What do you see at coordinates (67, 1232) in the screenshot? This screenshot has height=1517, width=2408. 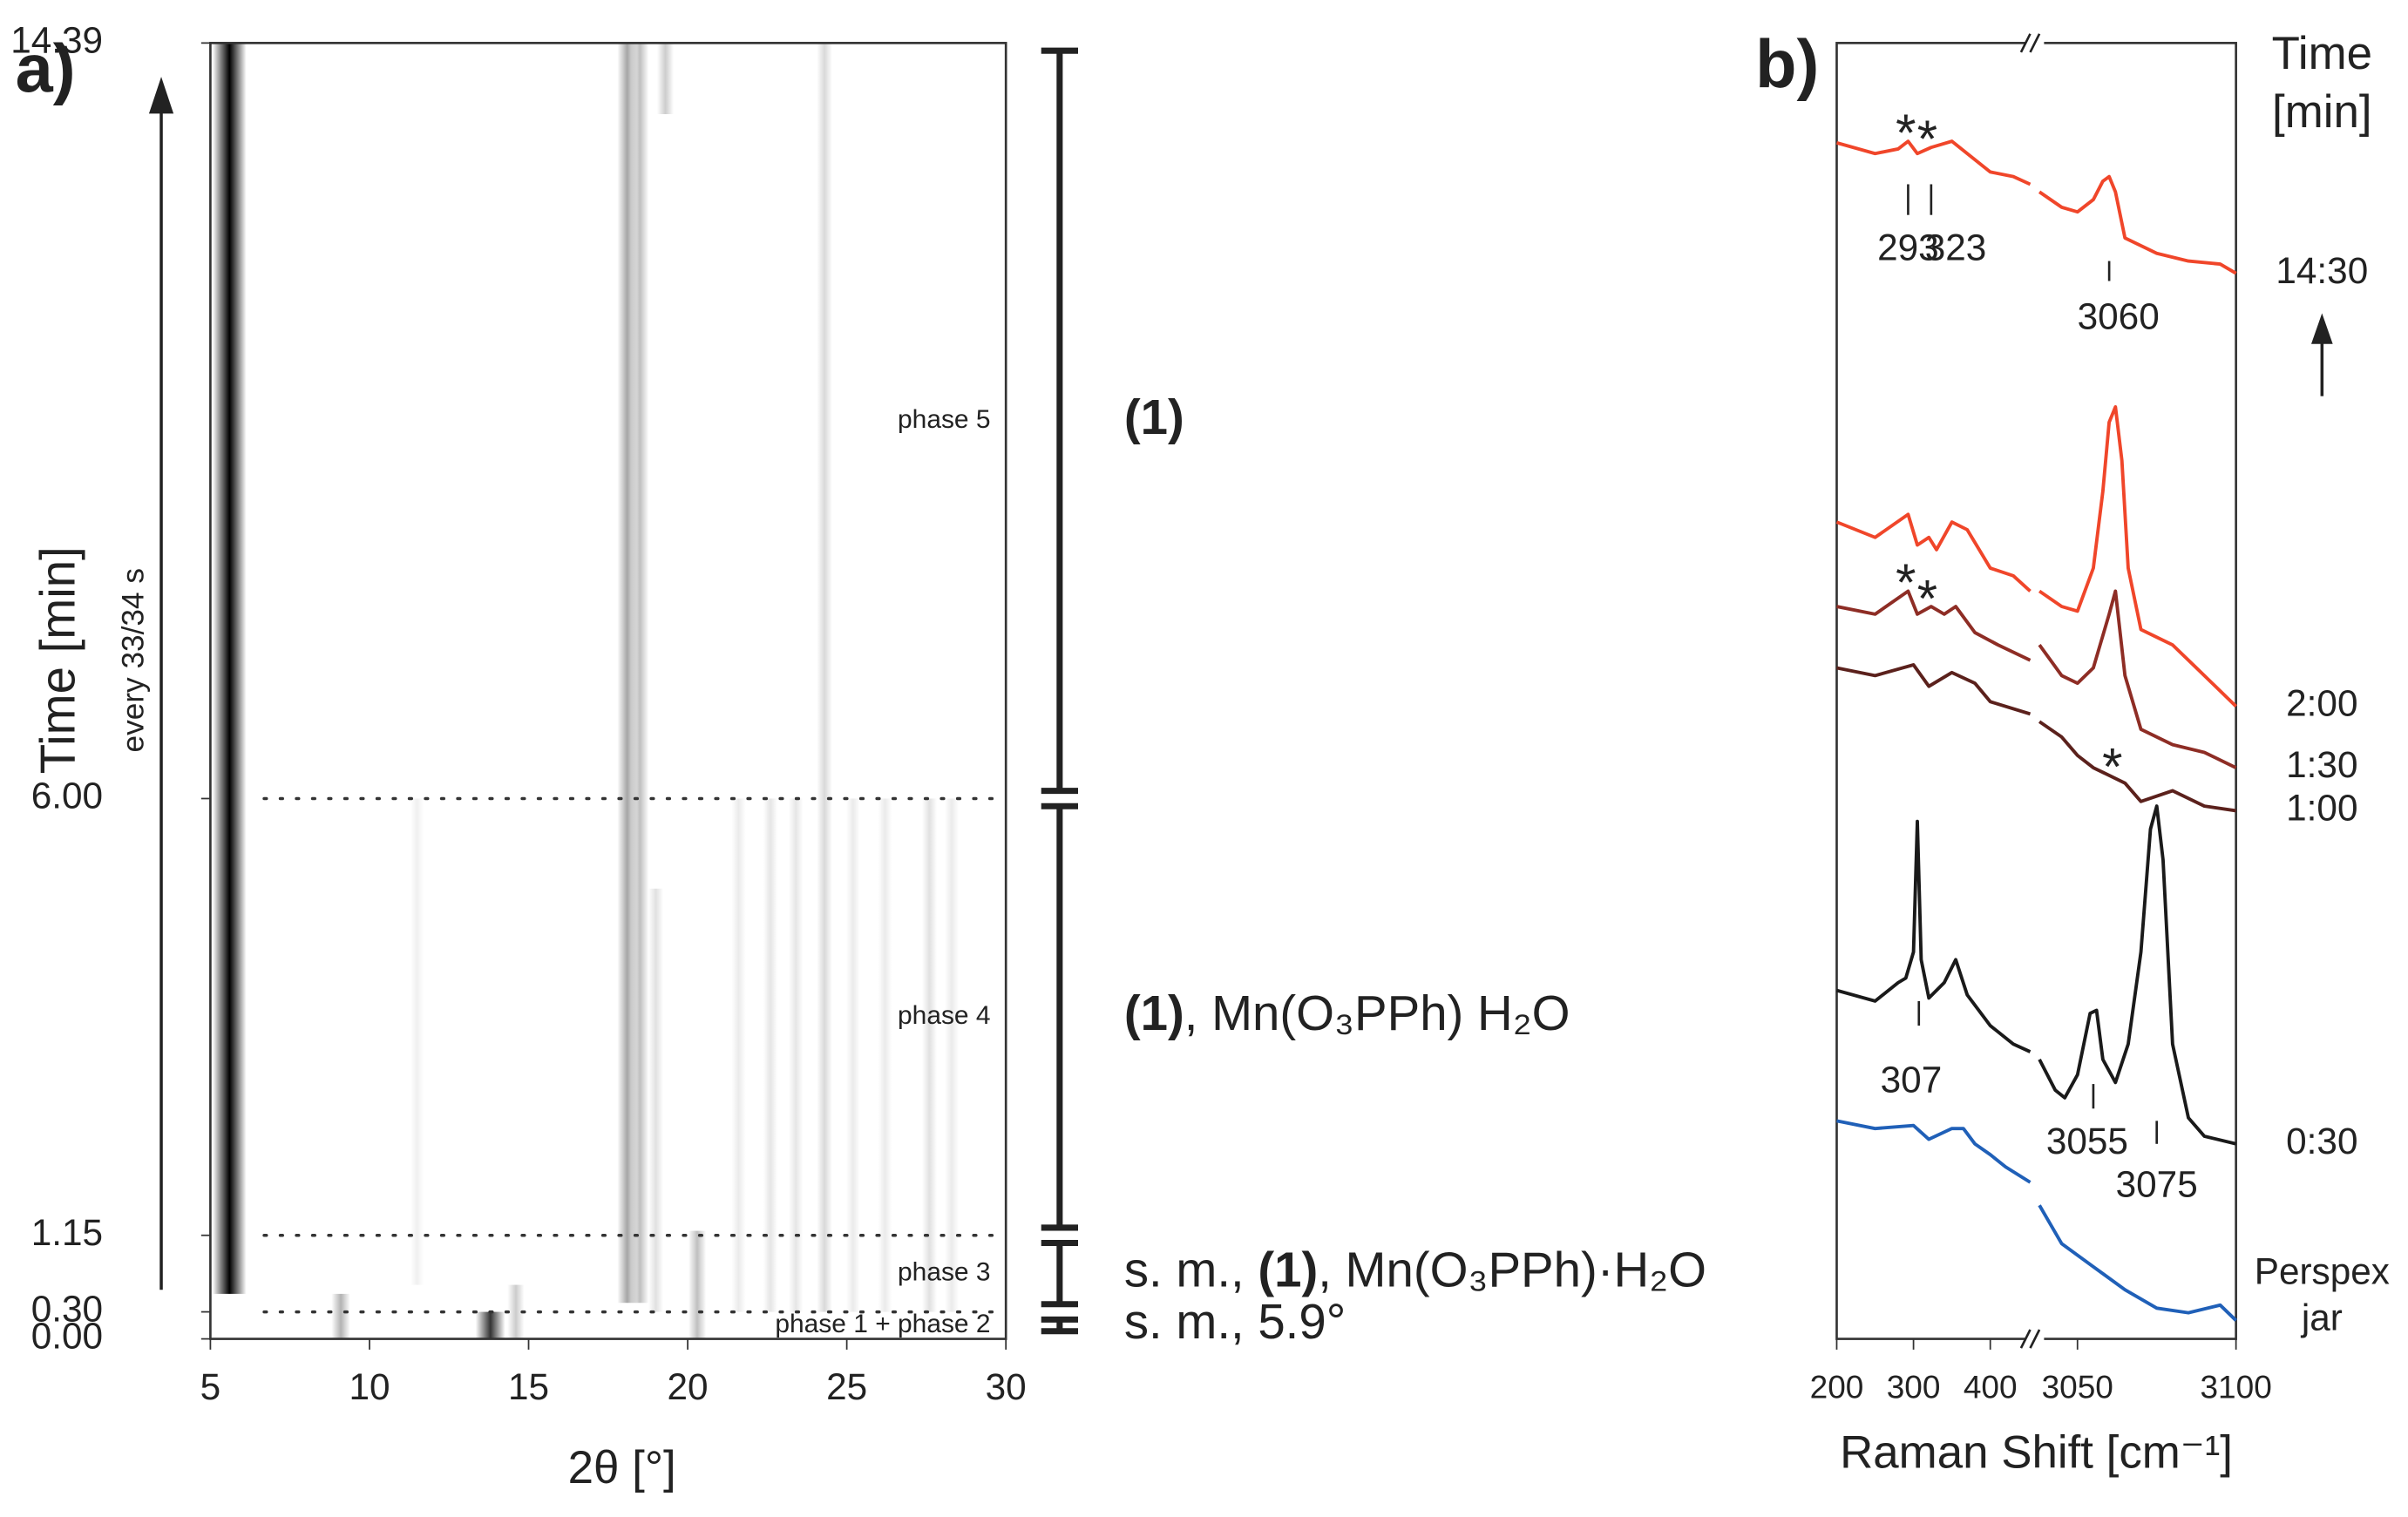 I see `y-tick-label: 1.15` at bounding box center [67, 1232].